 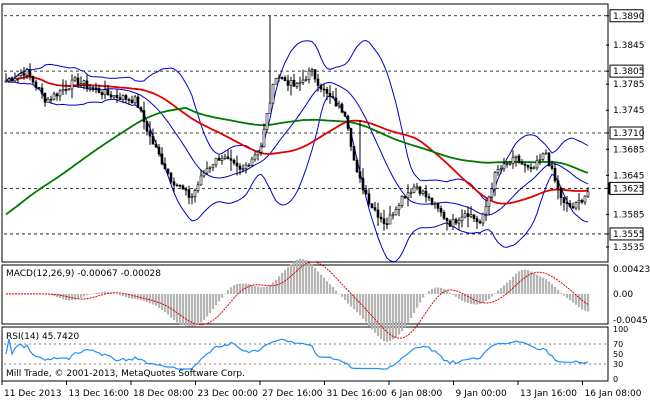 What do you see at coordinates (629, 248) in the screenshot?
I see `price-label-11: 1.3535` at bounding box center [629, 248].